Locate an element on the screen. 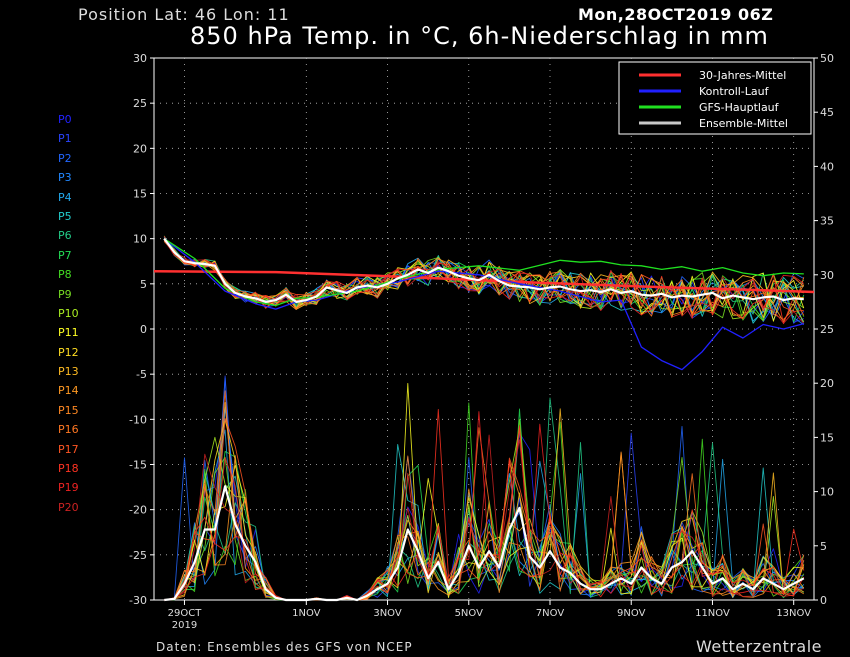  left-tick-label: 10 is located at coordinates (140, 239).